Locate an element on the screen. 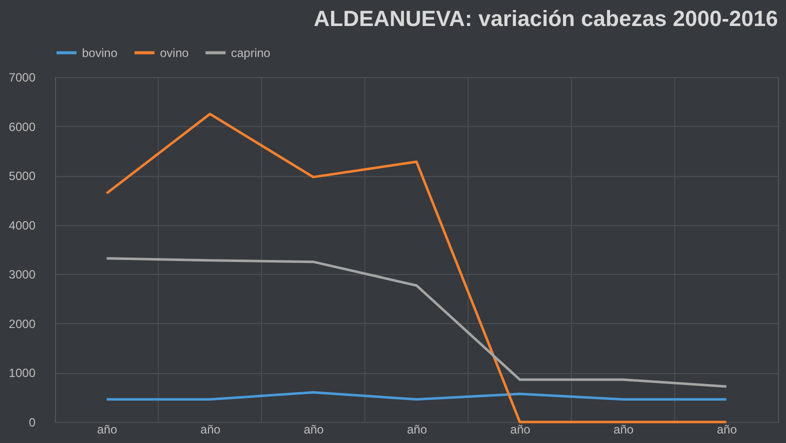 The width and height of the screenshot is (786, 443). y-tick-label: 5000 is located at coordinates (22, 176).